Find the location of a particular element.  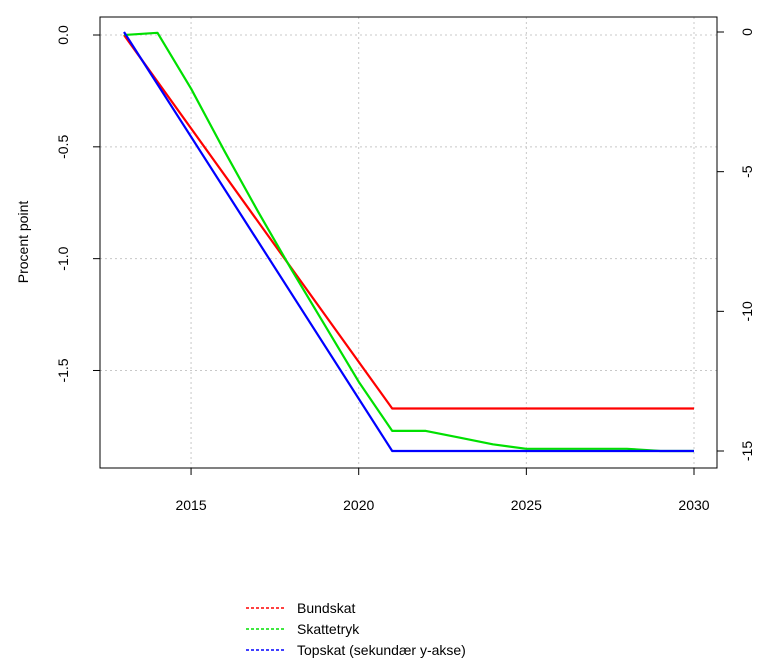

y-axis-left: 0.0 -0.5 -1.0 -1.5 is located at coordinates (77, 204).